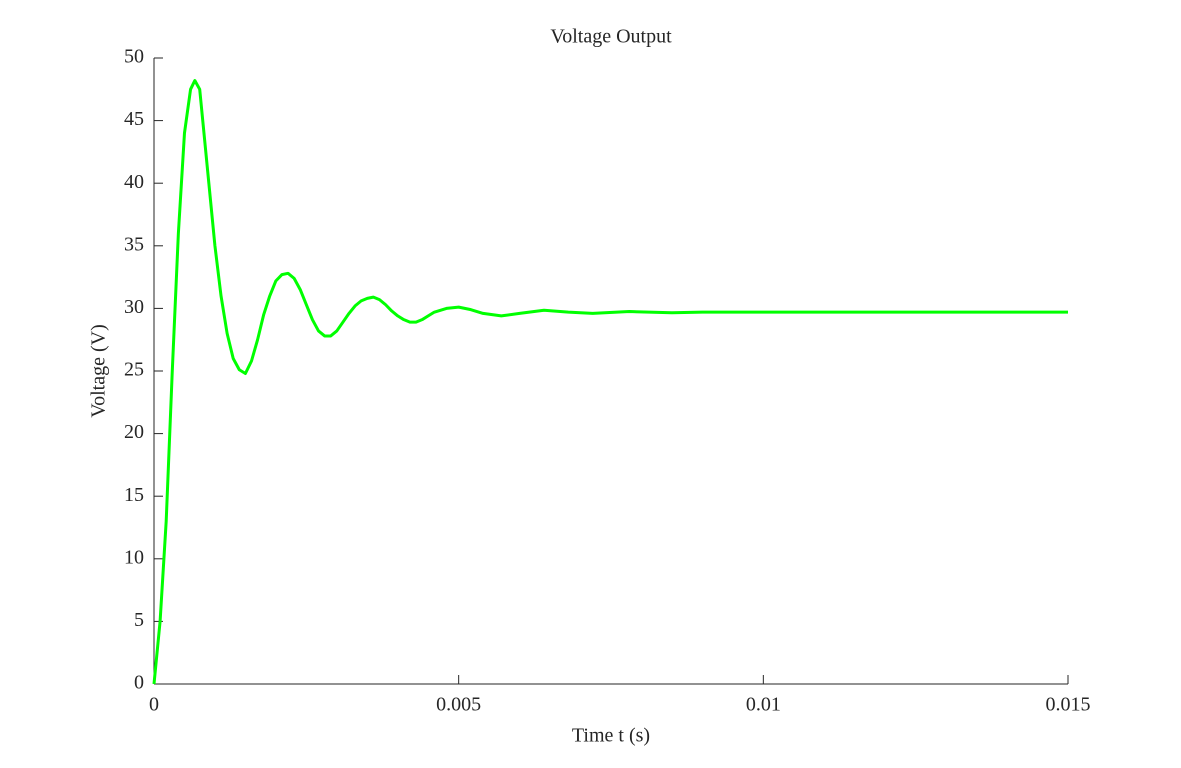 This screenshot has width=1181, height=768. What do you see at coordinates (134, 119) in the screenshot?
I see `y-tick-label: 45` at bounding box center [134, 119].